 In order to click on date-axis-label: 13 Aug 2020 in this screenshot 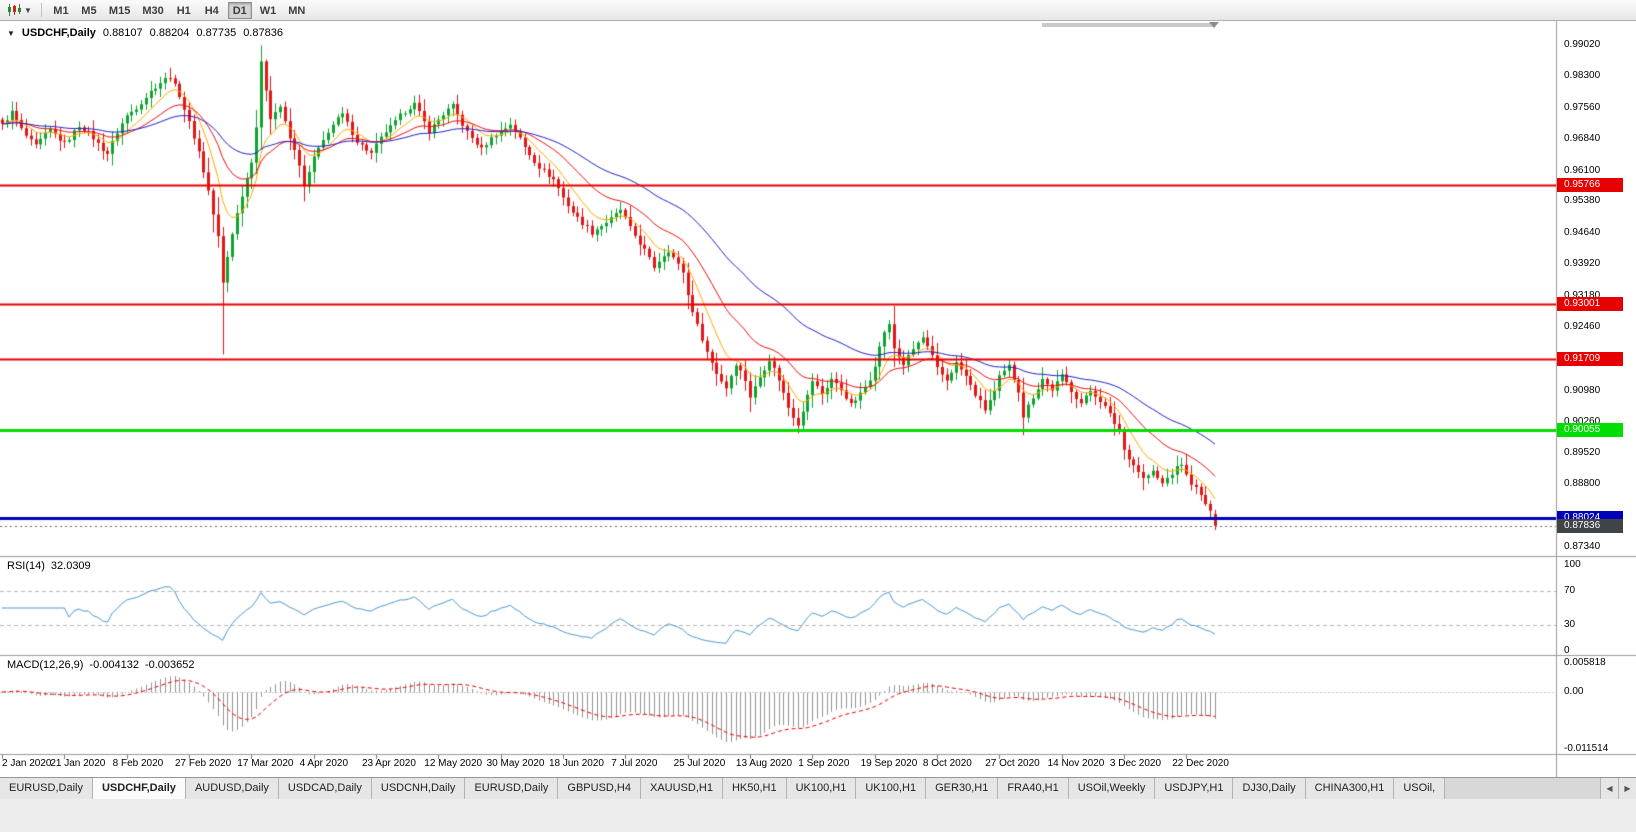, I will do `click(764, 763)`.